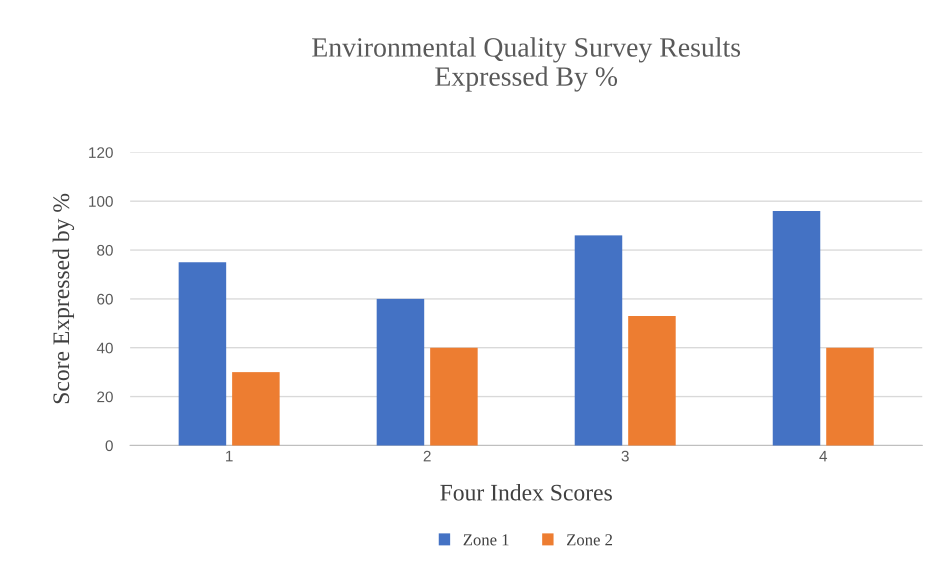 This screenshot has height=577, width=943. Describe the element at coordinates (104, 348) in the screenshot. I see `y-tick-label: 40` at that location.